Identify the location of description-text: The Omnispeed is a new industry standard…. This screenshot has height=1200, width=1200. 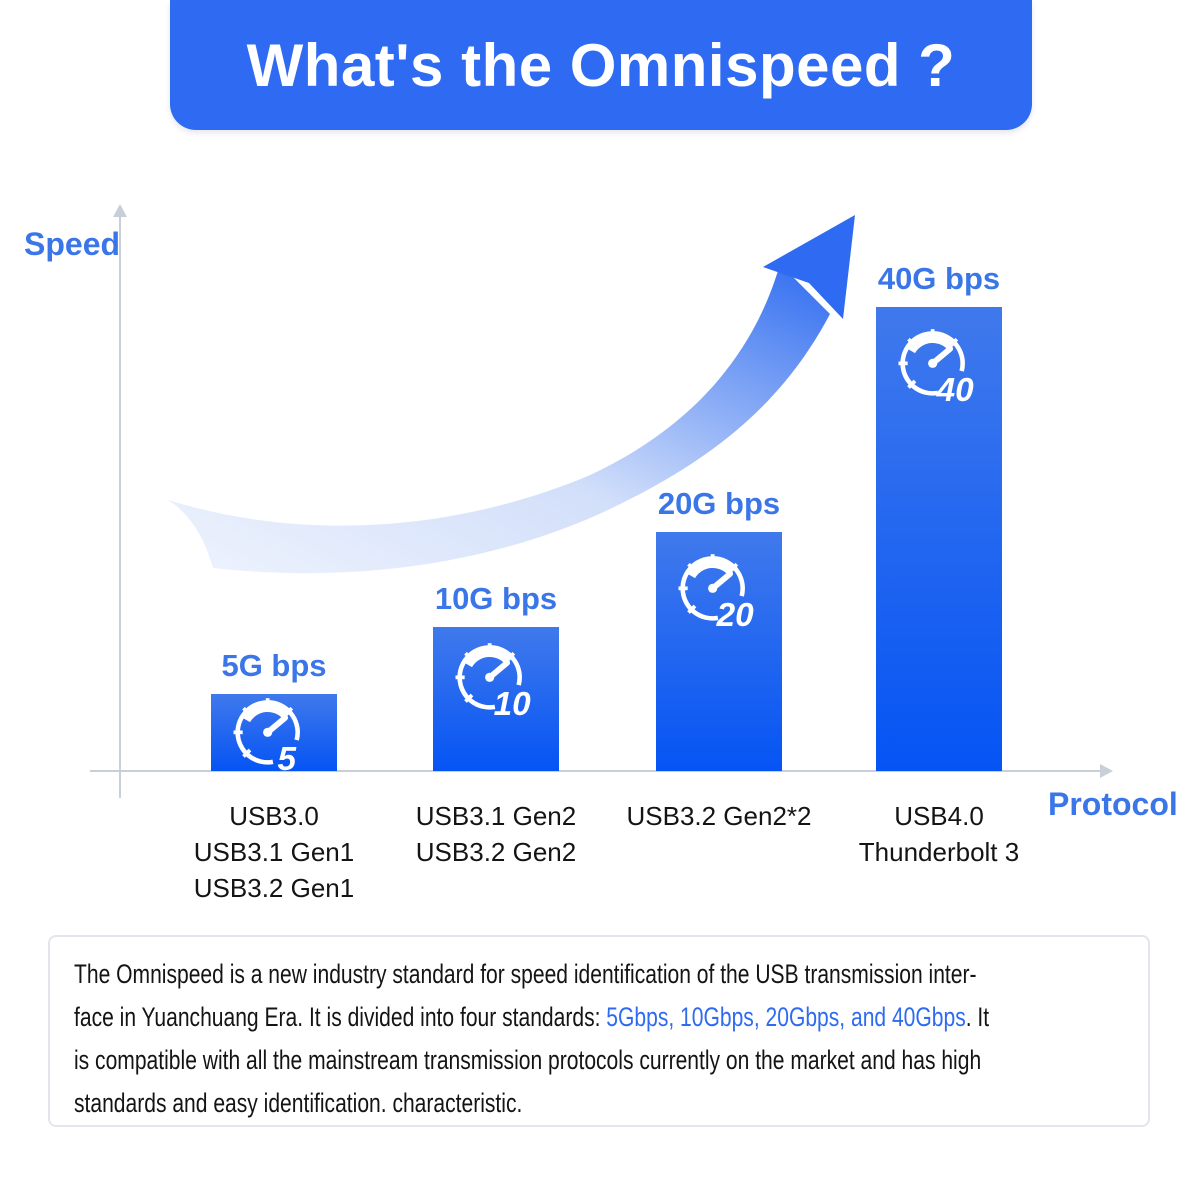
(608, 1039).